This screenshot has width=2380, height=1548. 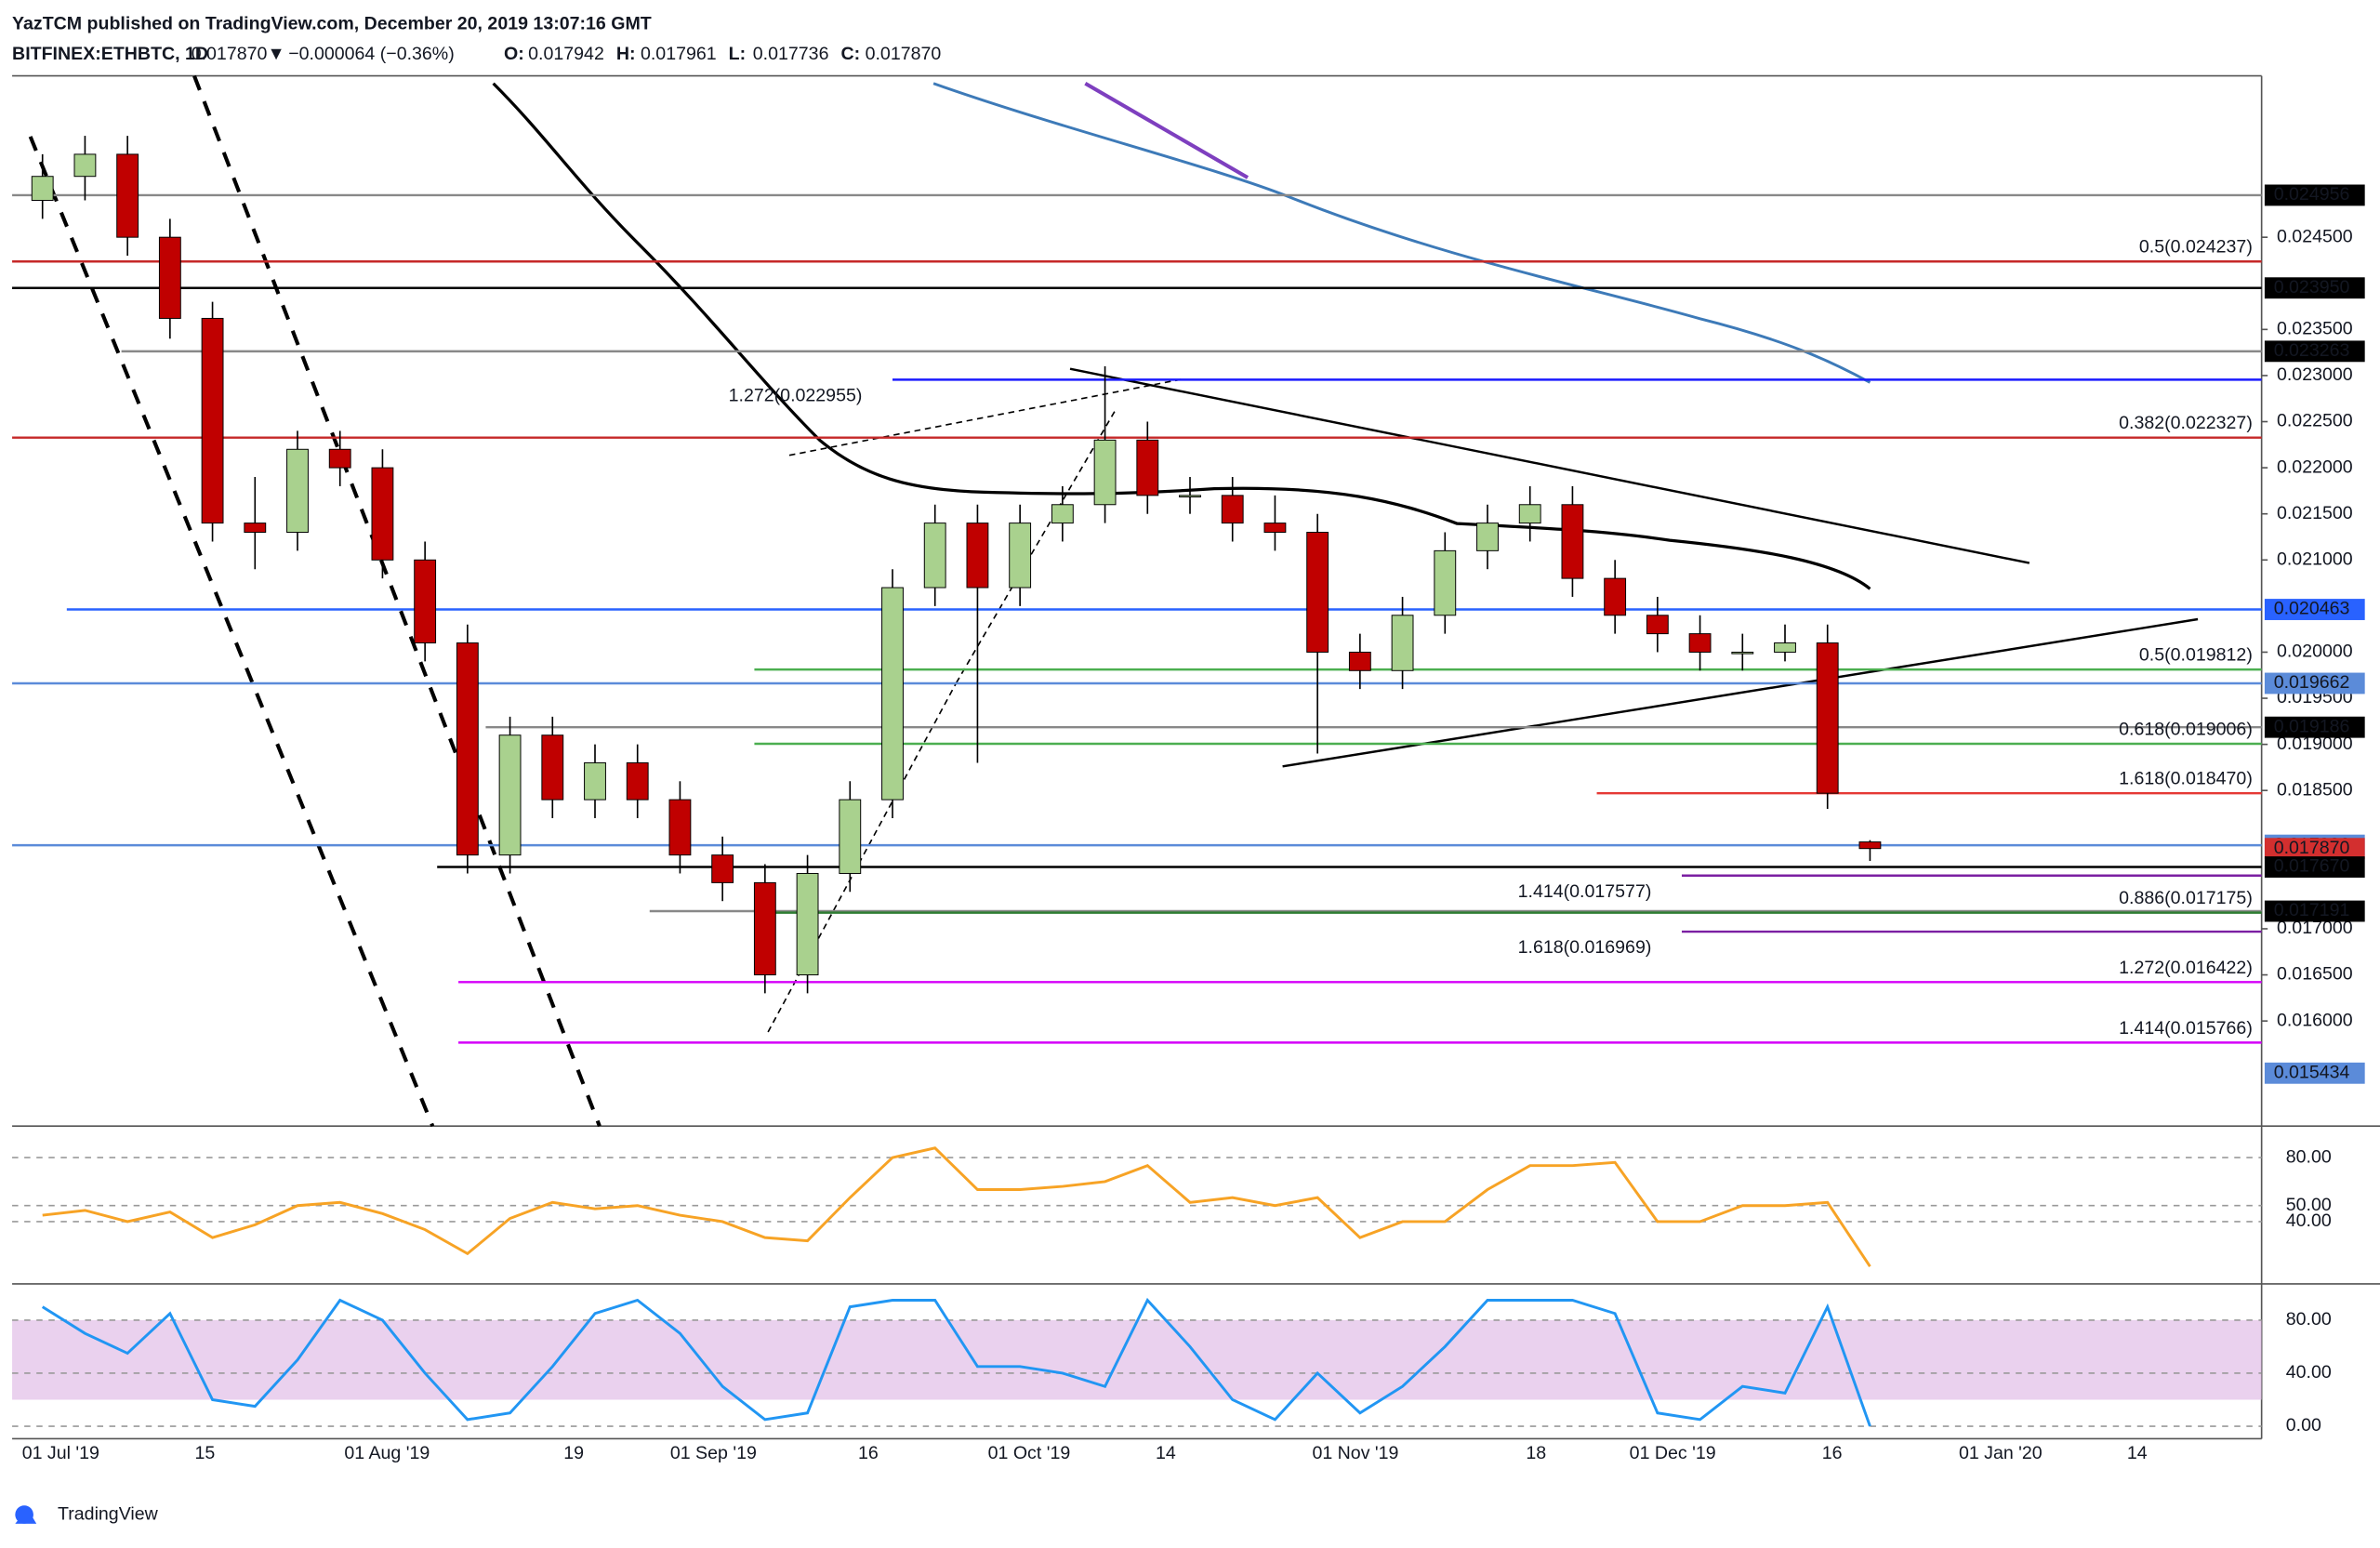 What do you see at coordinates (2186, 423) in the screenshot?
I see `level-label: 0.382(0.022327)` at bounding box center [2186, 423].